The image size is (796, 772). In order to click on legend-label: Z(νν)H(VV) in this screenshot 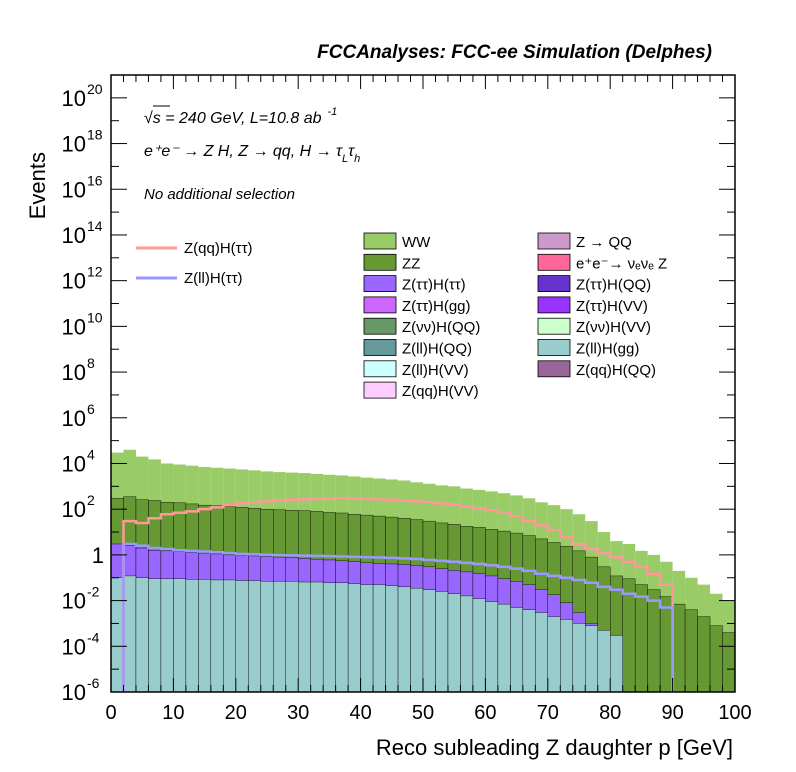, I will do `click(613, 327)`.